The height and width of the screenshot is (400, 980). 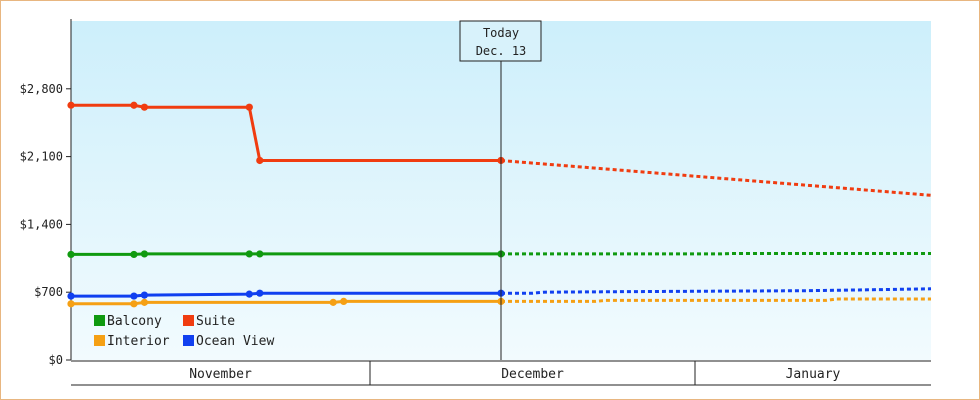 What do you see at coordinates (532, 374) in the screenshot?
I see `month-label: December` at bounding box center [532, 374].